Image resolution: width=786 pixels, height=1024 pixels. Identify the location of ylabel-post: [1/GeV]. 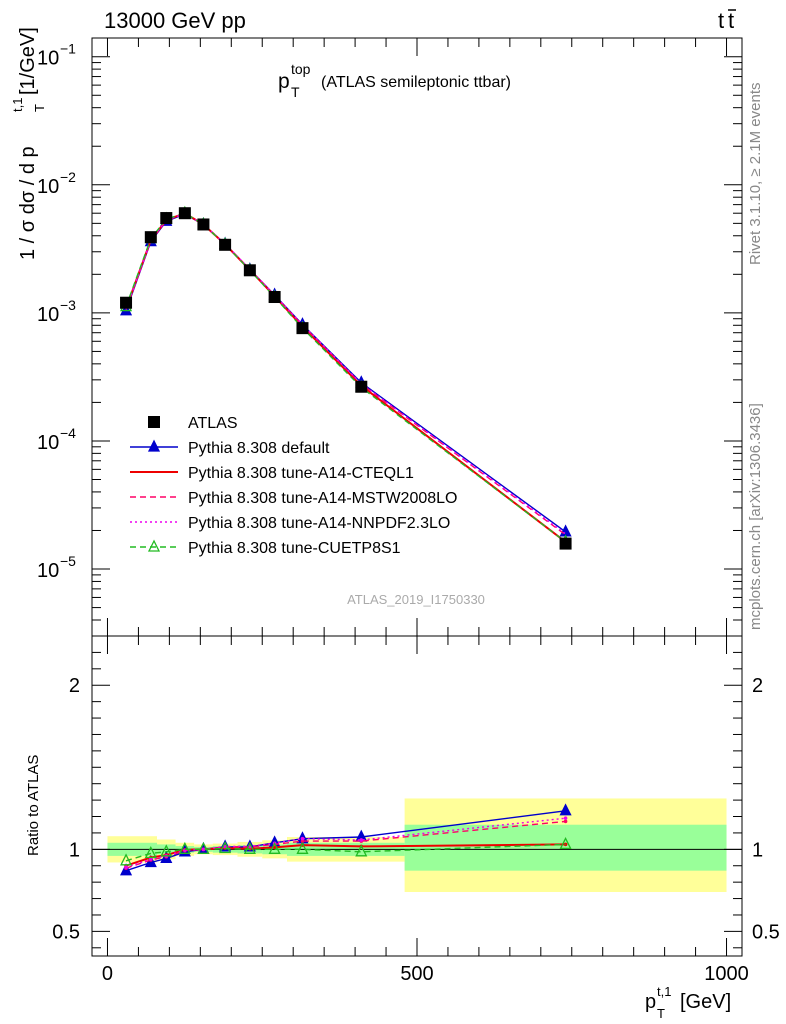
(28, 61).